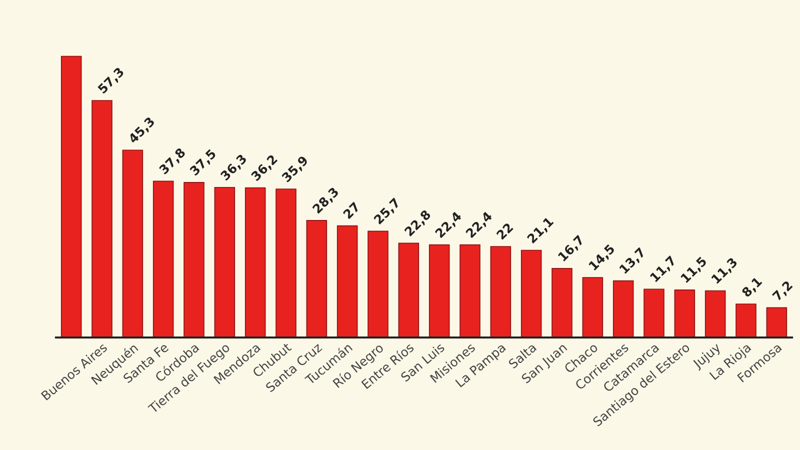  I want to click on data-label: 7,2, so click(783, 291).